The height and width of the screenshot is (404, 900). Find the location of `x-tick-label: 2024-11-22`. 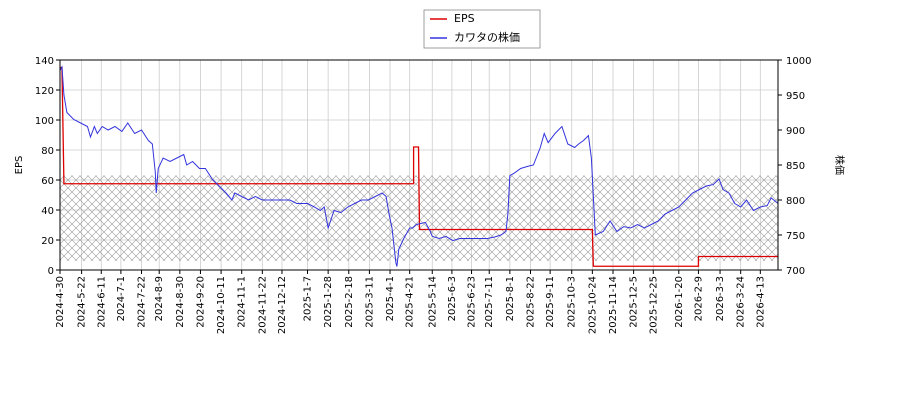

x-tick-label: 2024-11-22 is located at coordinates (262, 305).